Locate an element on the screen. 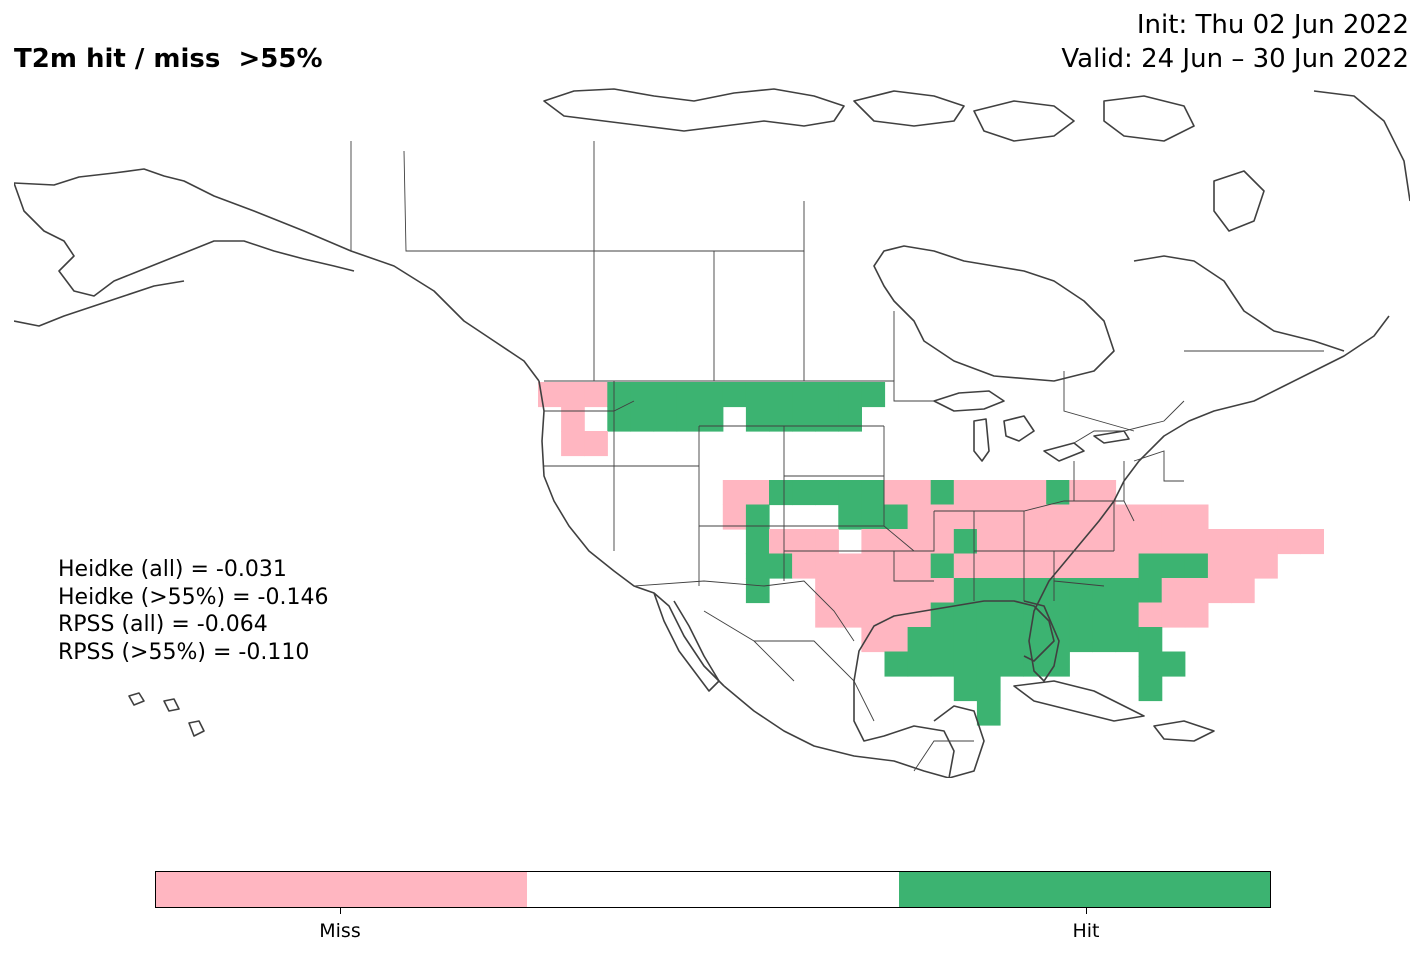 This screenshot has width=1425, height=958. heidke-all: Heidke (all) = -0.031 is located at coordinates (172, 569).